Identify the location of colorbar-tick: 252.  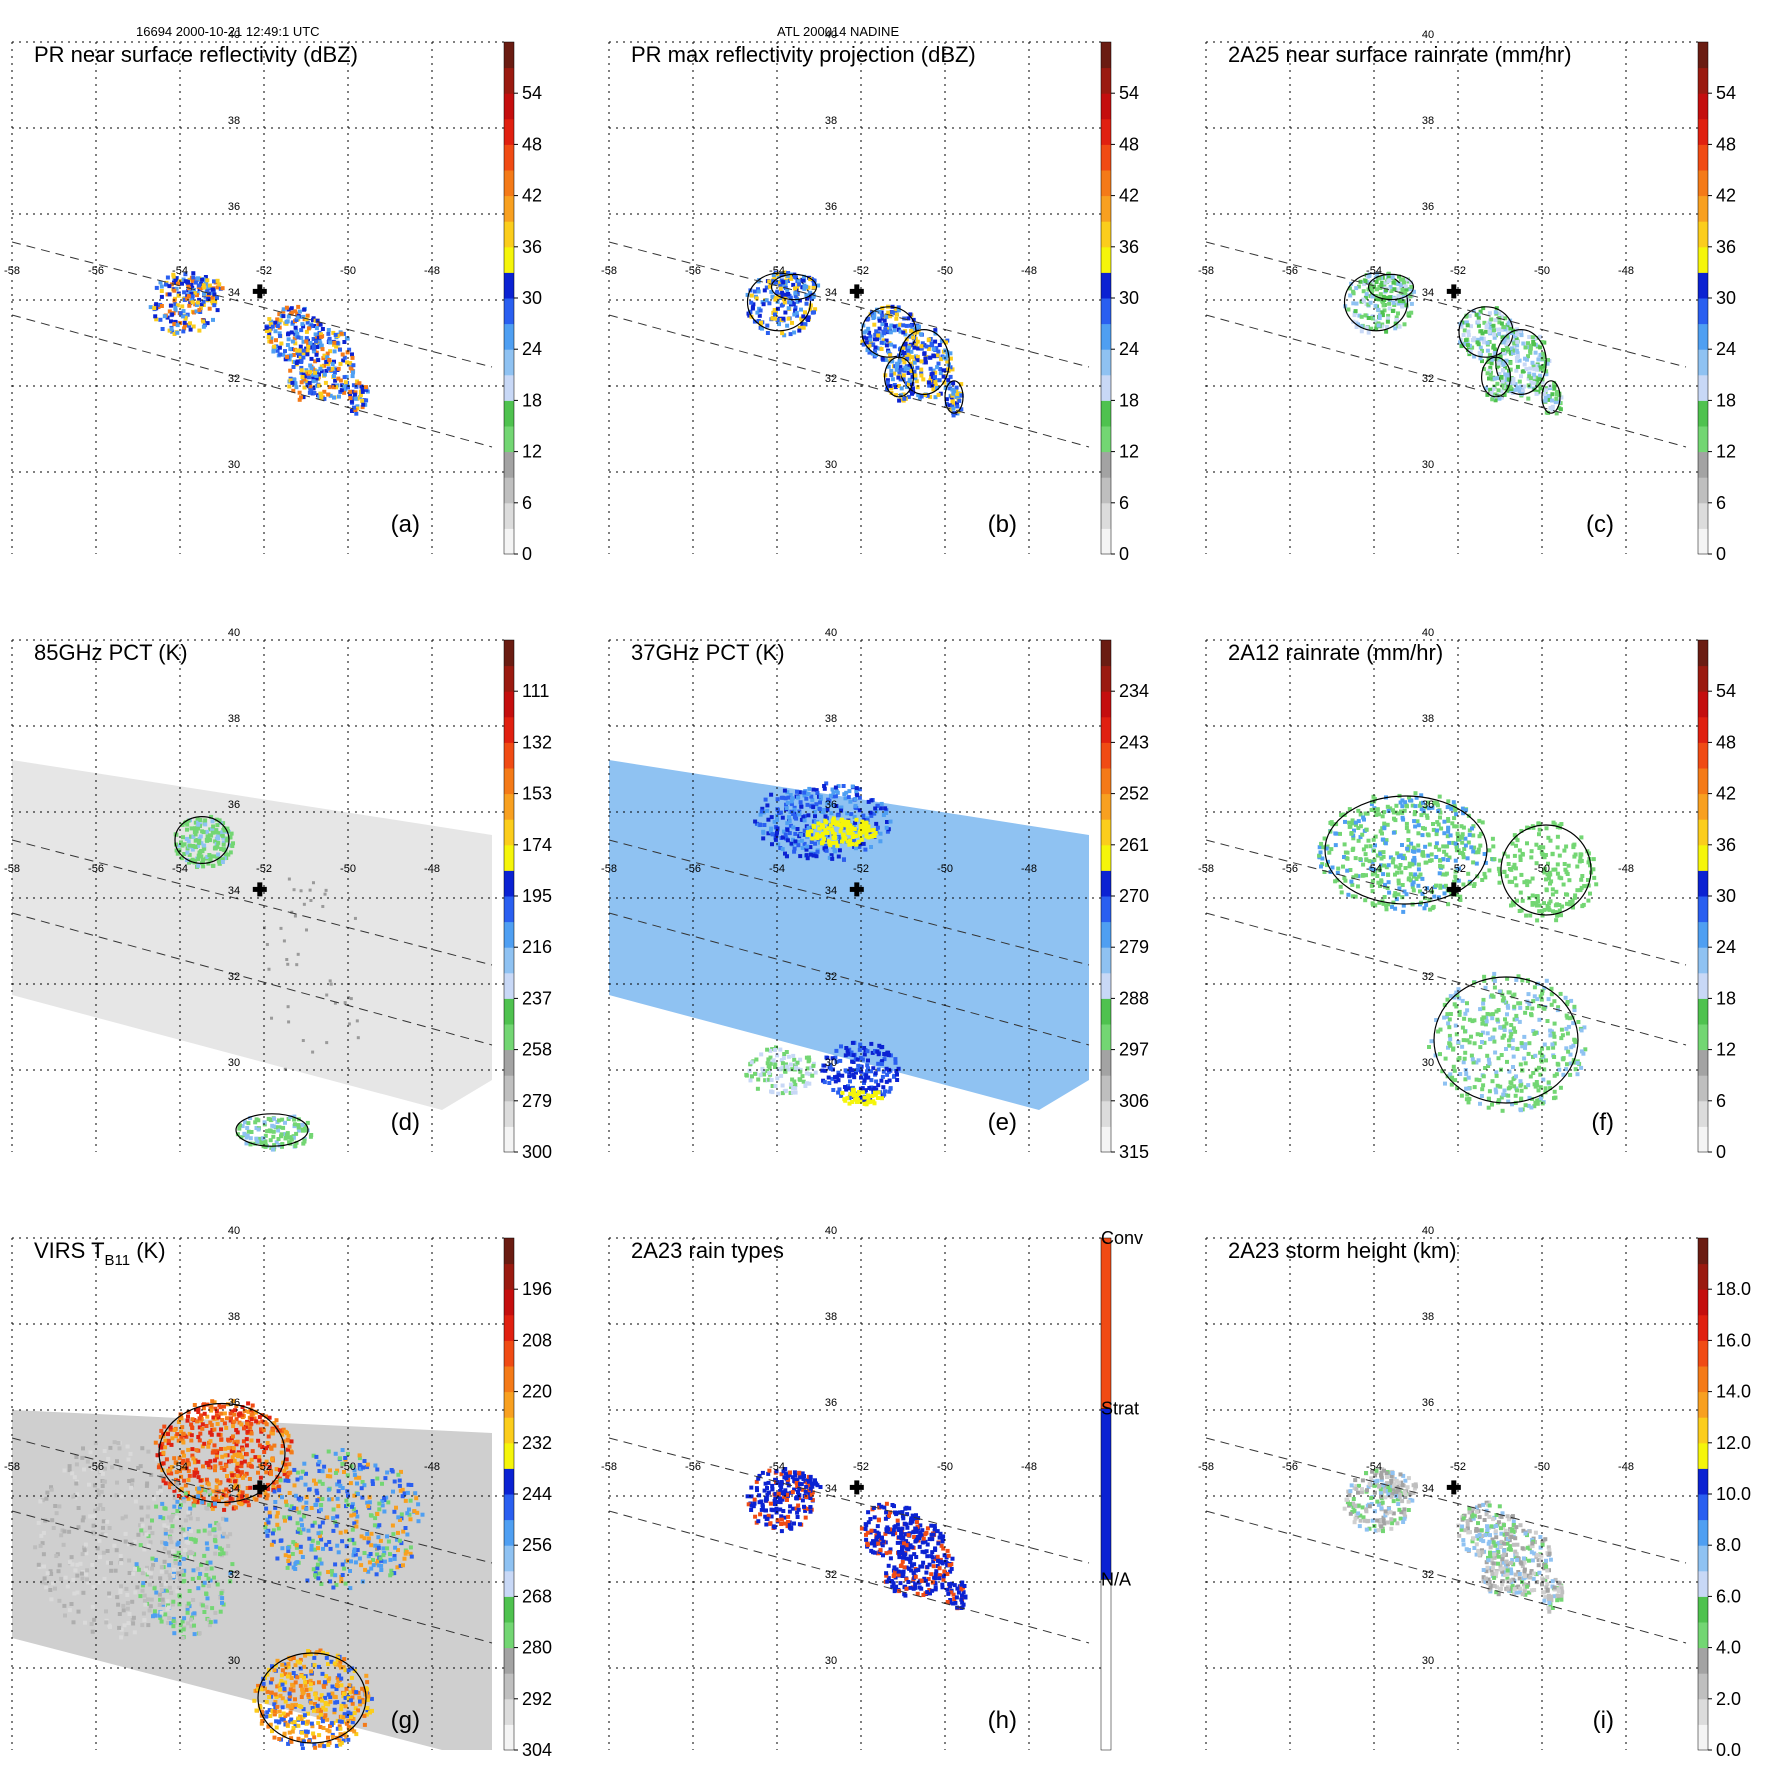
(1134, 794).